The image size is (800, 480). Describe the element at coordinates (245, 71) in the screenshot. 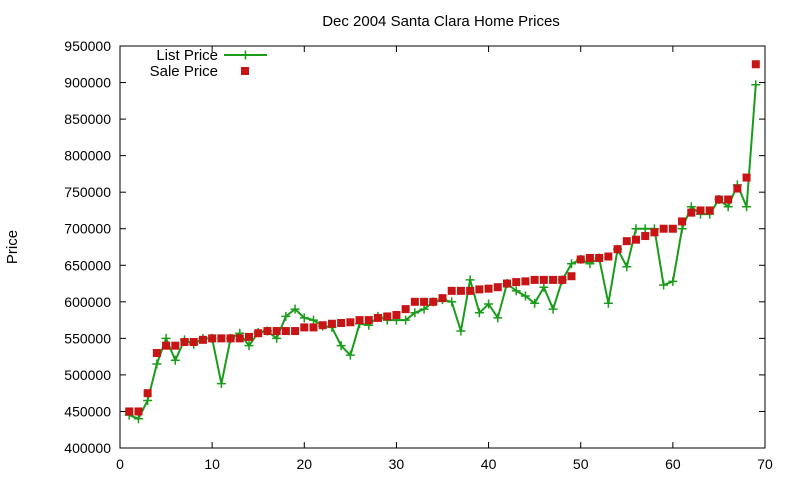

I see `legend-marker-sale-price` at that location.